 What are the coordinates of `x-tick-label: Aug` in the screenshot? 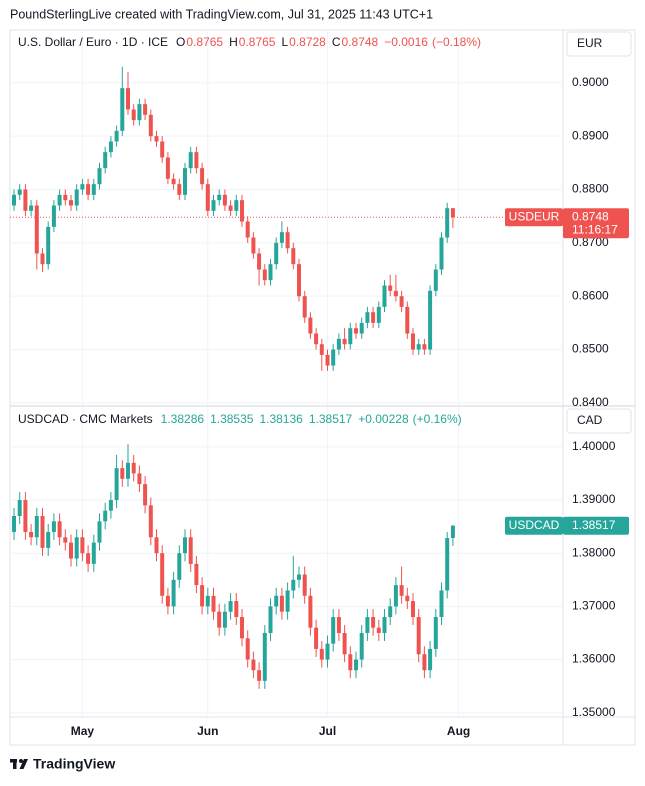 It's located at (458, 731).